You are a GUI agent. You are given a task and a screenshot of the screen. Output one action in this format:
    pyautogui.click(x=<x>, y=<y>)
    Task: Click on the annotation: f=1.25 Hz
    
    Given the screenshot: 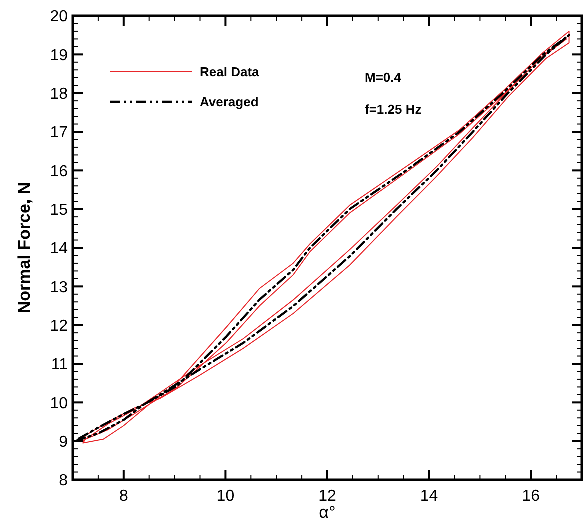 What is the action you would take?
    pyautogui.click(x=393, y=109)
    